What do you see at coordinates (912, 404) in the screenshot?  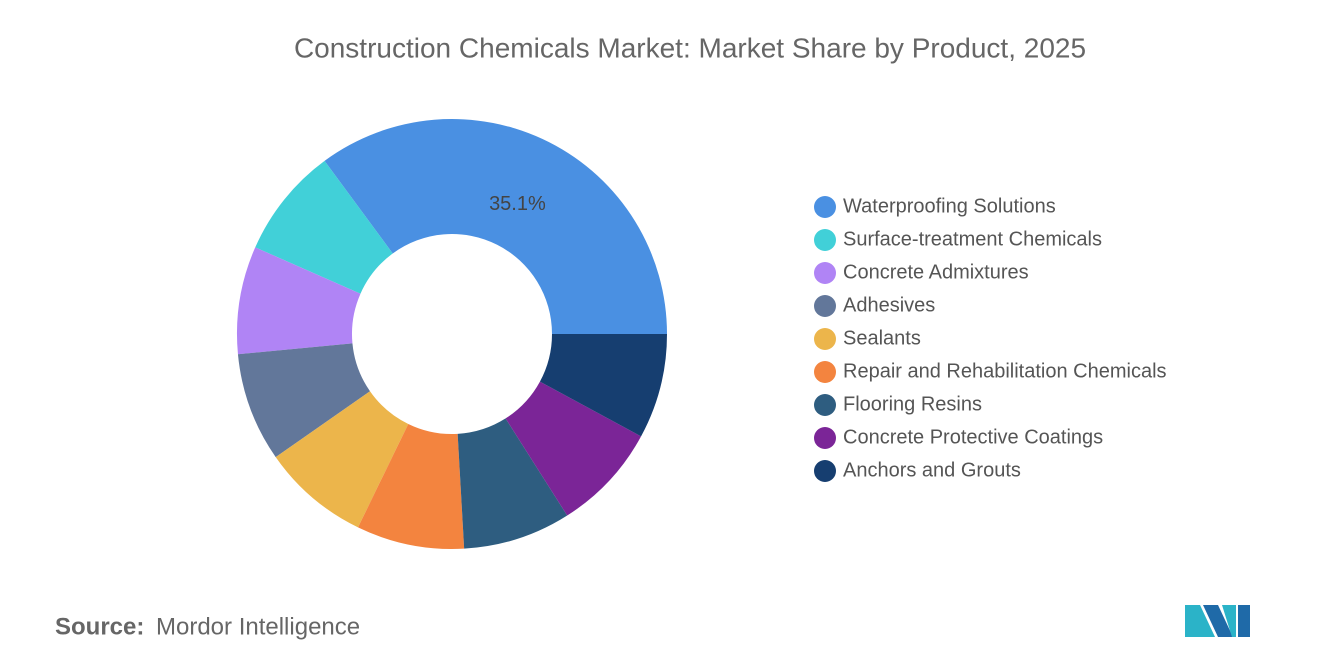 I see `legend-label: Flooring Resins` at bounding box center [912, 404].